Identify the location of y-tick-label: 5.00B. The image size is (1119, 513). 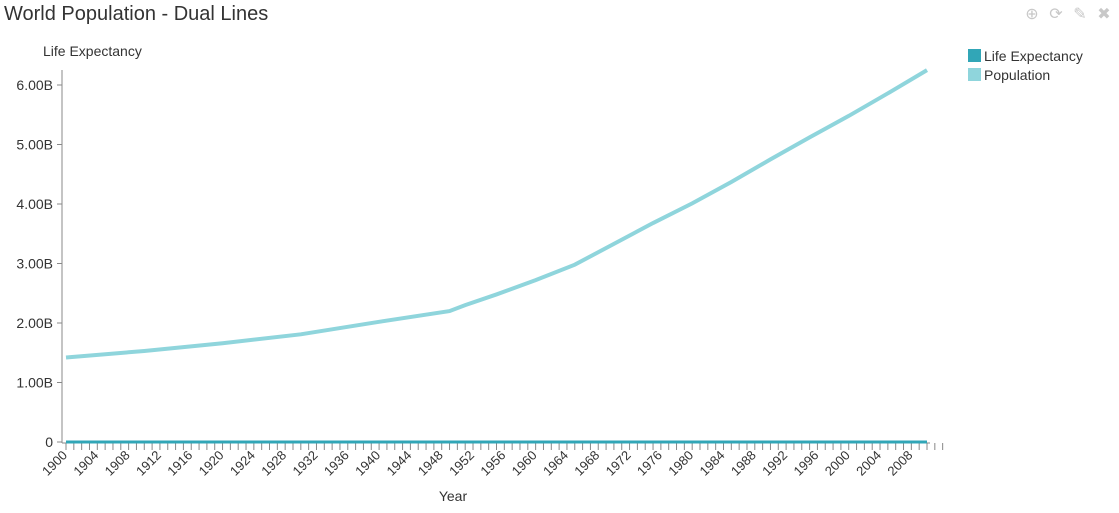
(34, 145).